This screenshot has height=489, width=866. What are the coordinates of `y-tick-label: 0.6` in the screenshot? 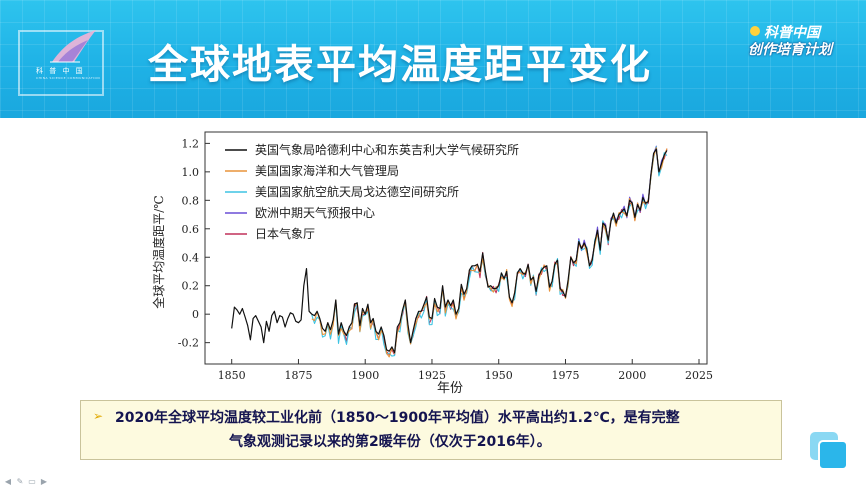 It's located at (191, 229).